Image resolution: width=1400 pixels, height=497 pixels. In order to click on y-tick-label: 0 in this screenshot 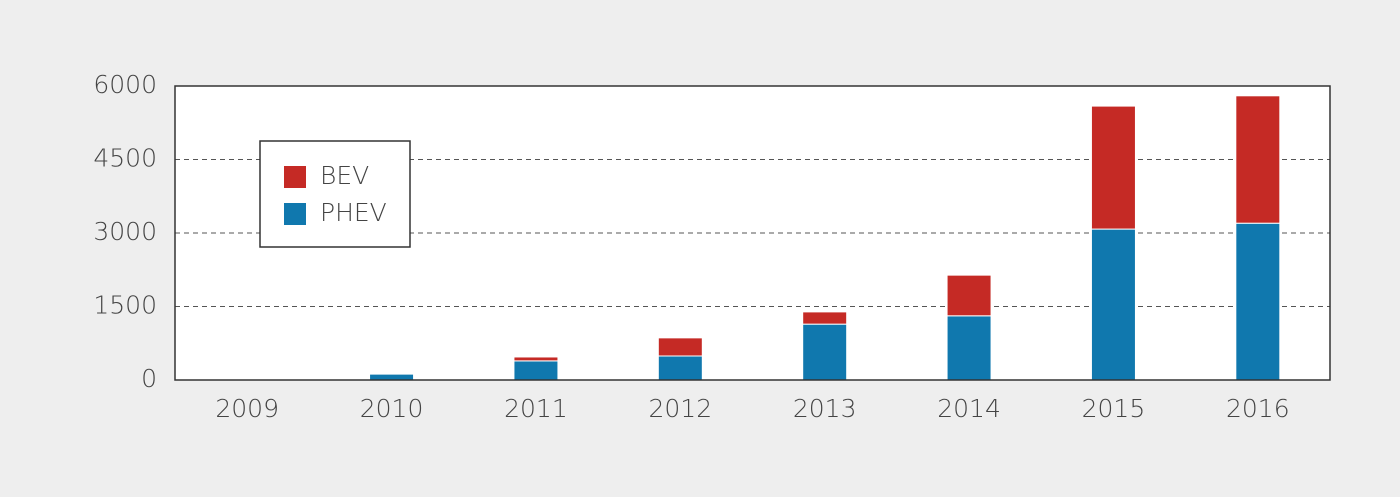, I will do `click(149, 378)`.